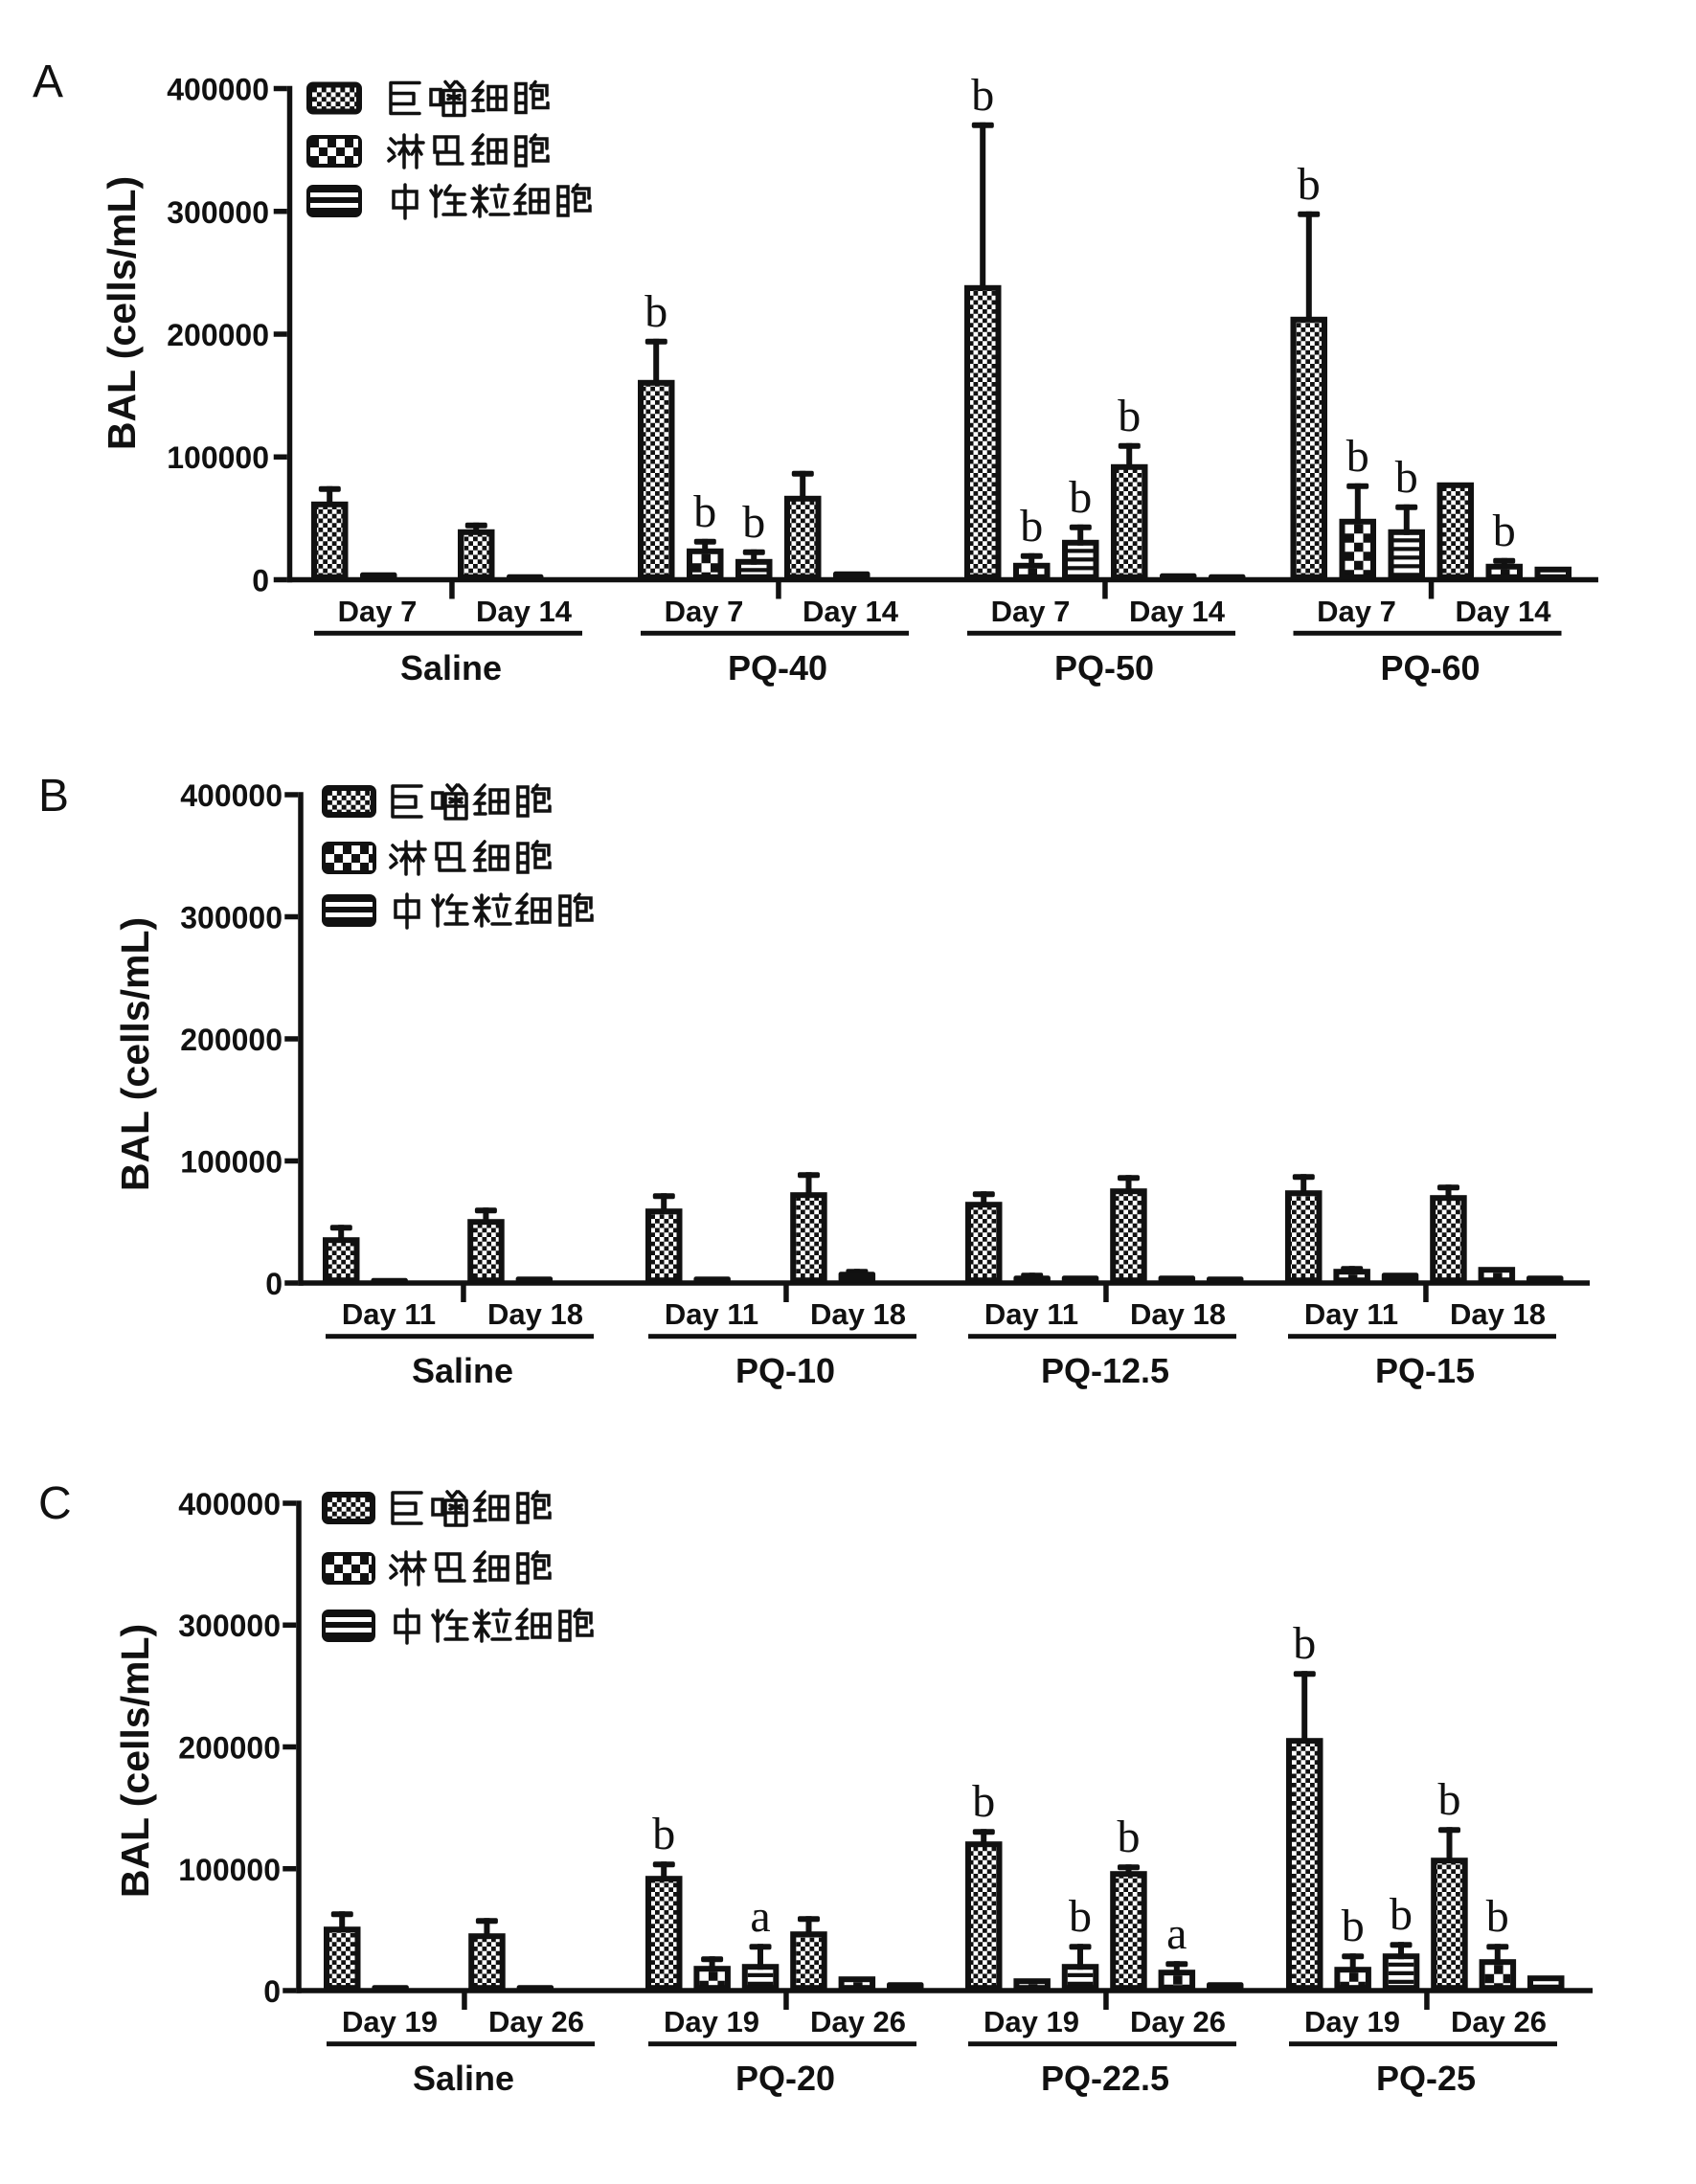 The image size is (1696, 2184). I want to click on svg-text: PQ-15, so click(1425, 1370).